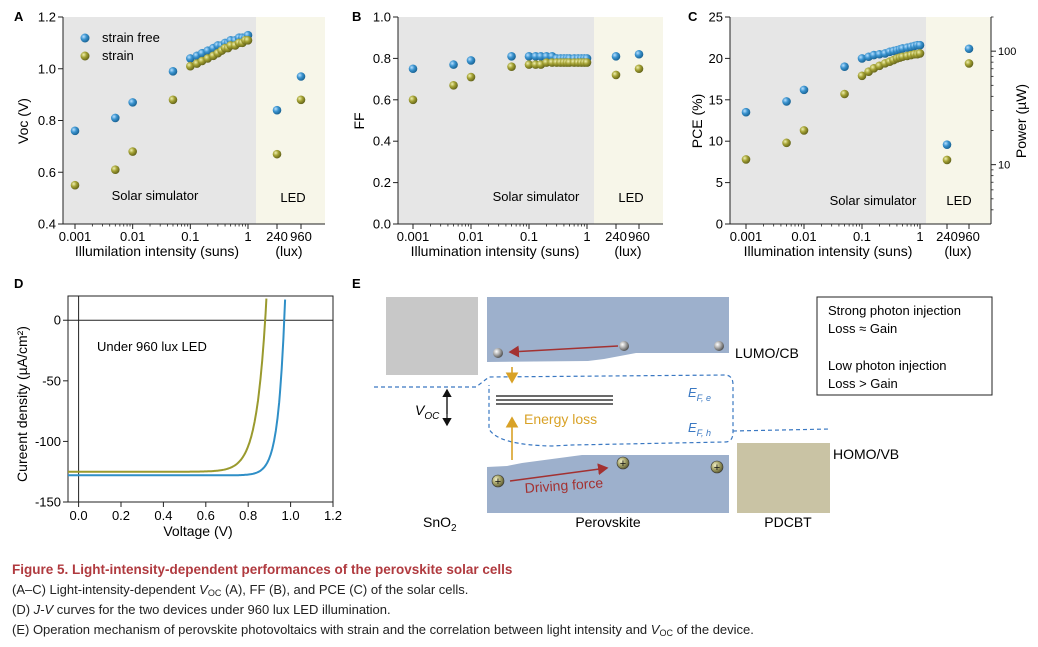 Image resolution: width=1038 pixels, height=647 pixels. I want to click on panel-a-x-label-lux: (lux), so click(288, 251).